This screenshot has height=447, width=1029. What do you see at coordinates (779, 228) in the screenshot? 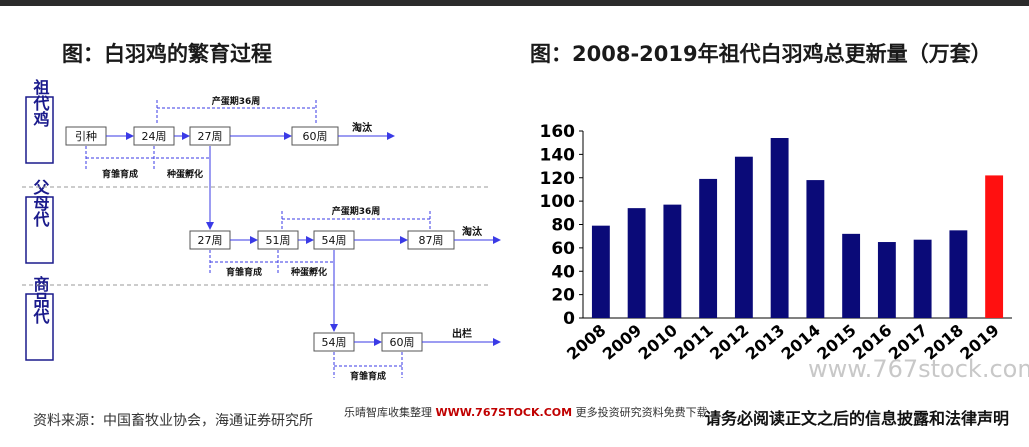
I see `bar-2013` at bounding box center [779, 228].